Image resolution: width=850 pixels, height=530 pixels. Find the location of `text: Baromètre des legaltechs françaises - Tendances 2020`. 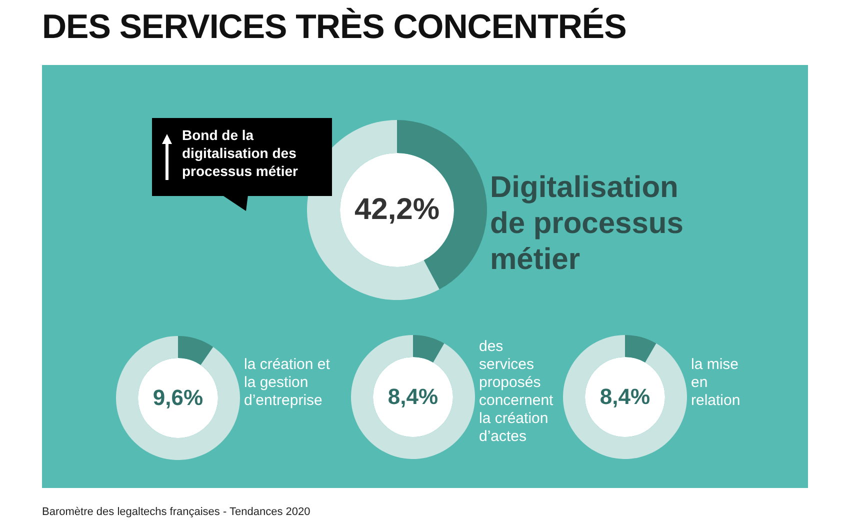

text: Baromètre des legaltechs françaises - Tendances 2020 is located at coordinates (176, 512).